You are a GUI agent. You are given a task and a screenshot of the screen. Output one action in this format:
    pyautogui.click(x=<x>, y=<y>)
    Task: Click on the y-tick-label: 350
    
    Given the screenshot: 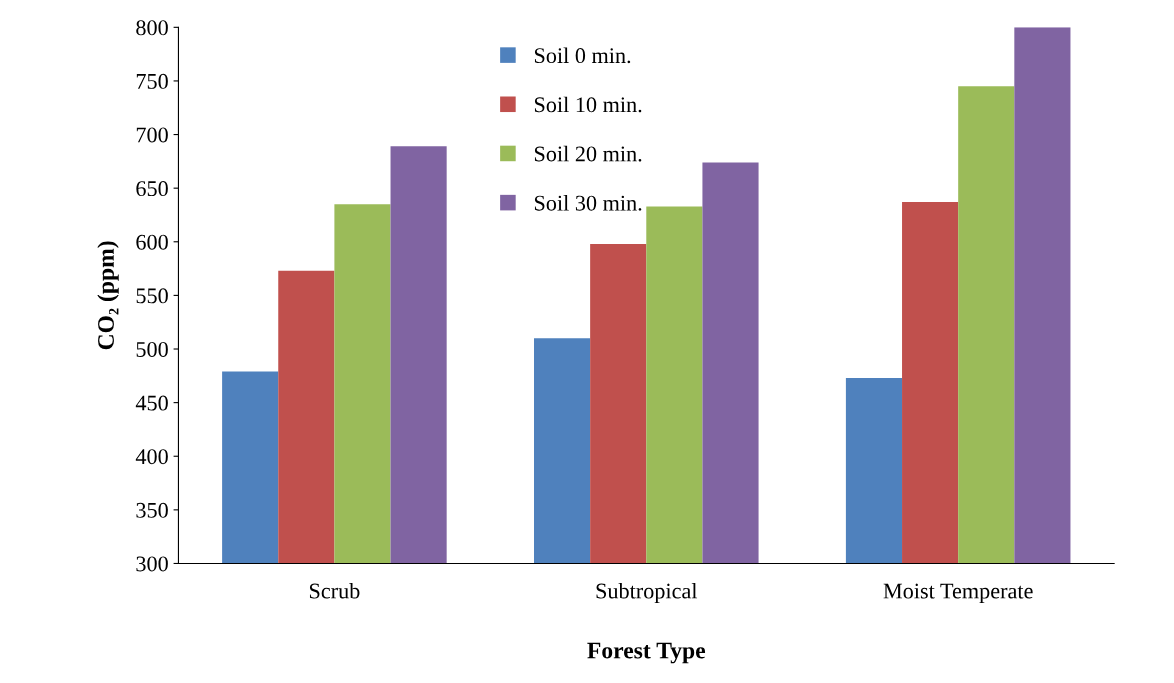 What is the action you would take?
    pyautogui.click(x=152, y=510)
    